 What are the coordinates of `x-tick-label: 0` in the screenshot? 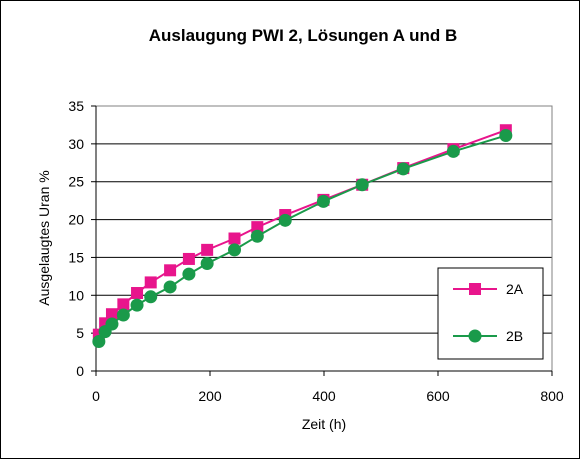 It's located at (96, 396).